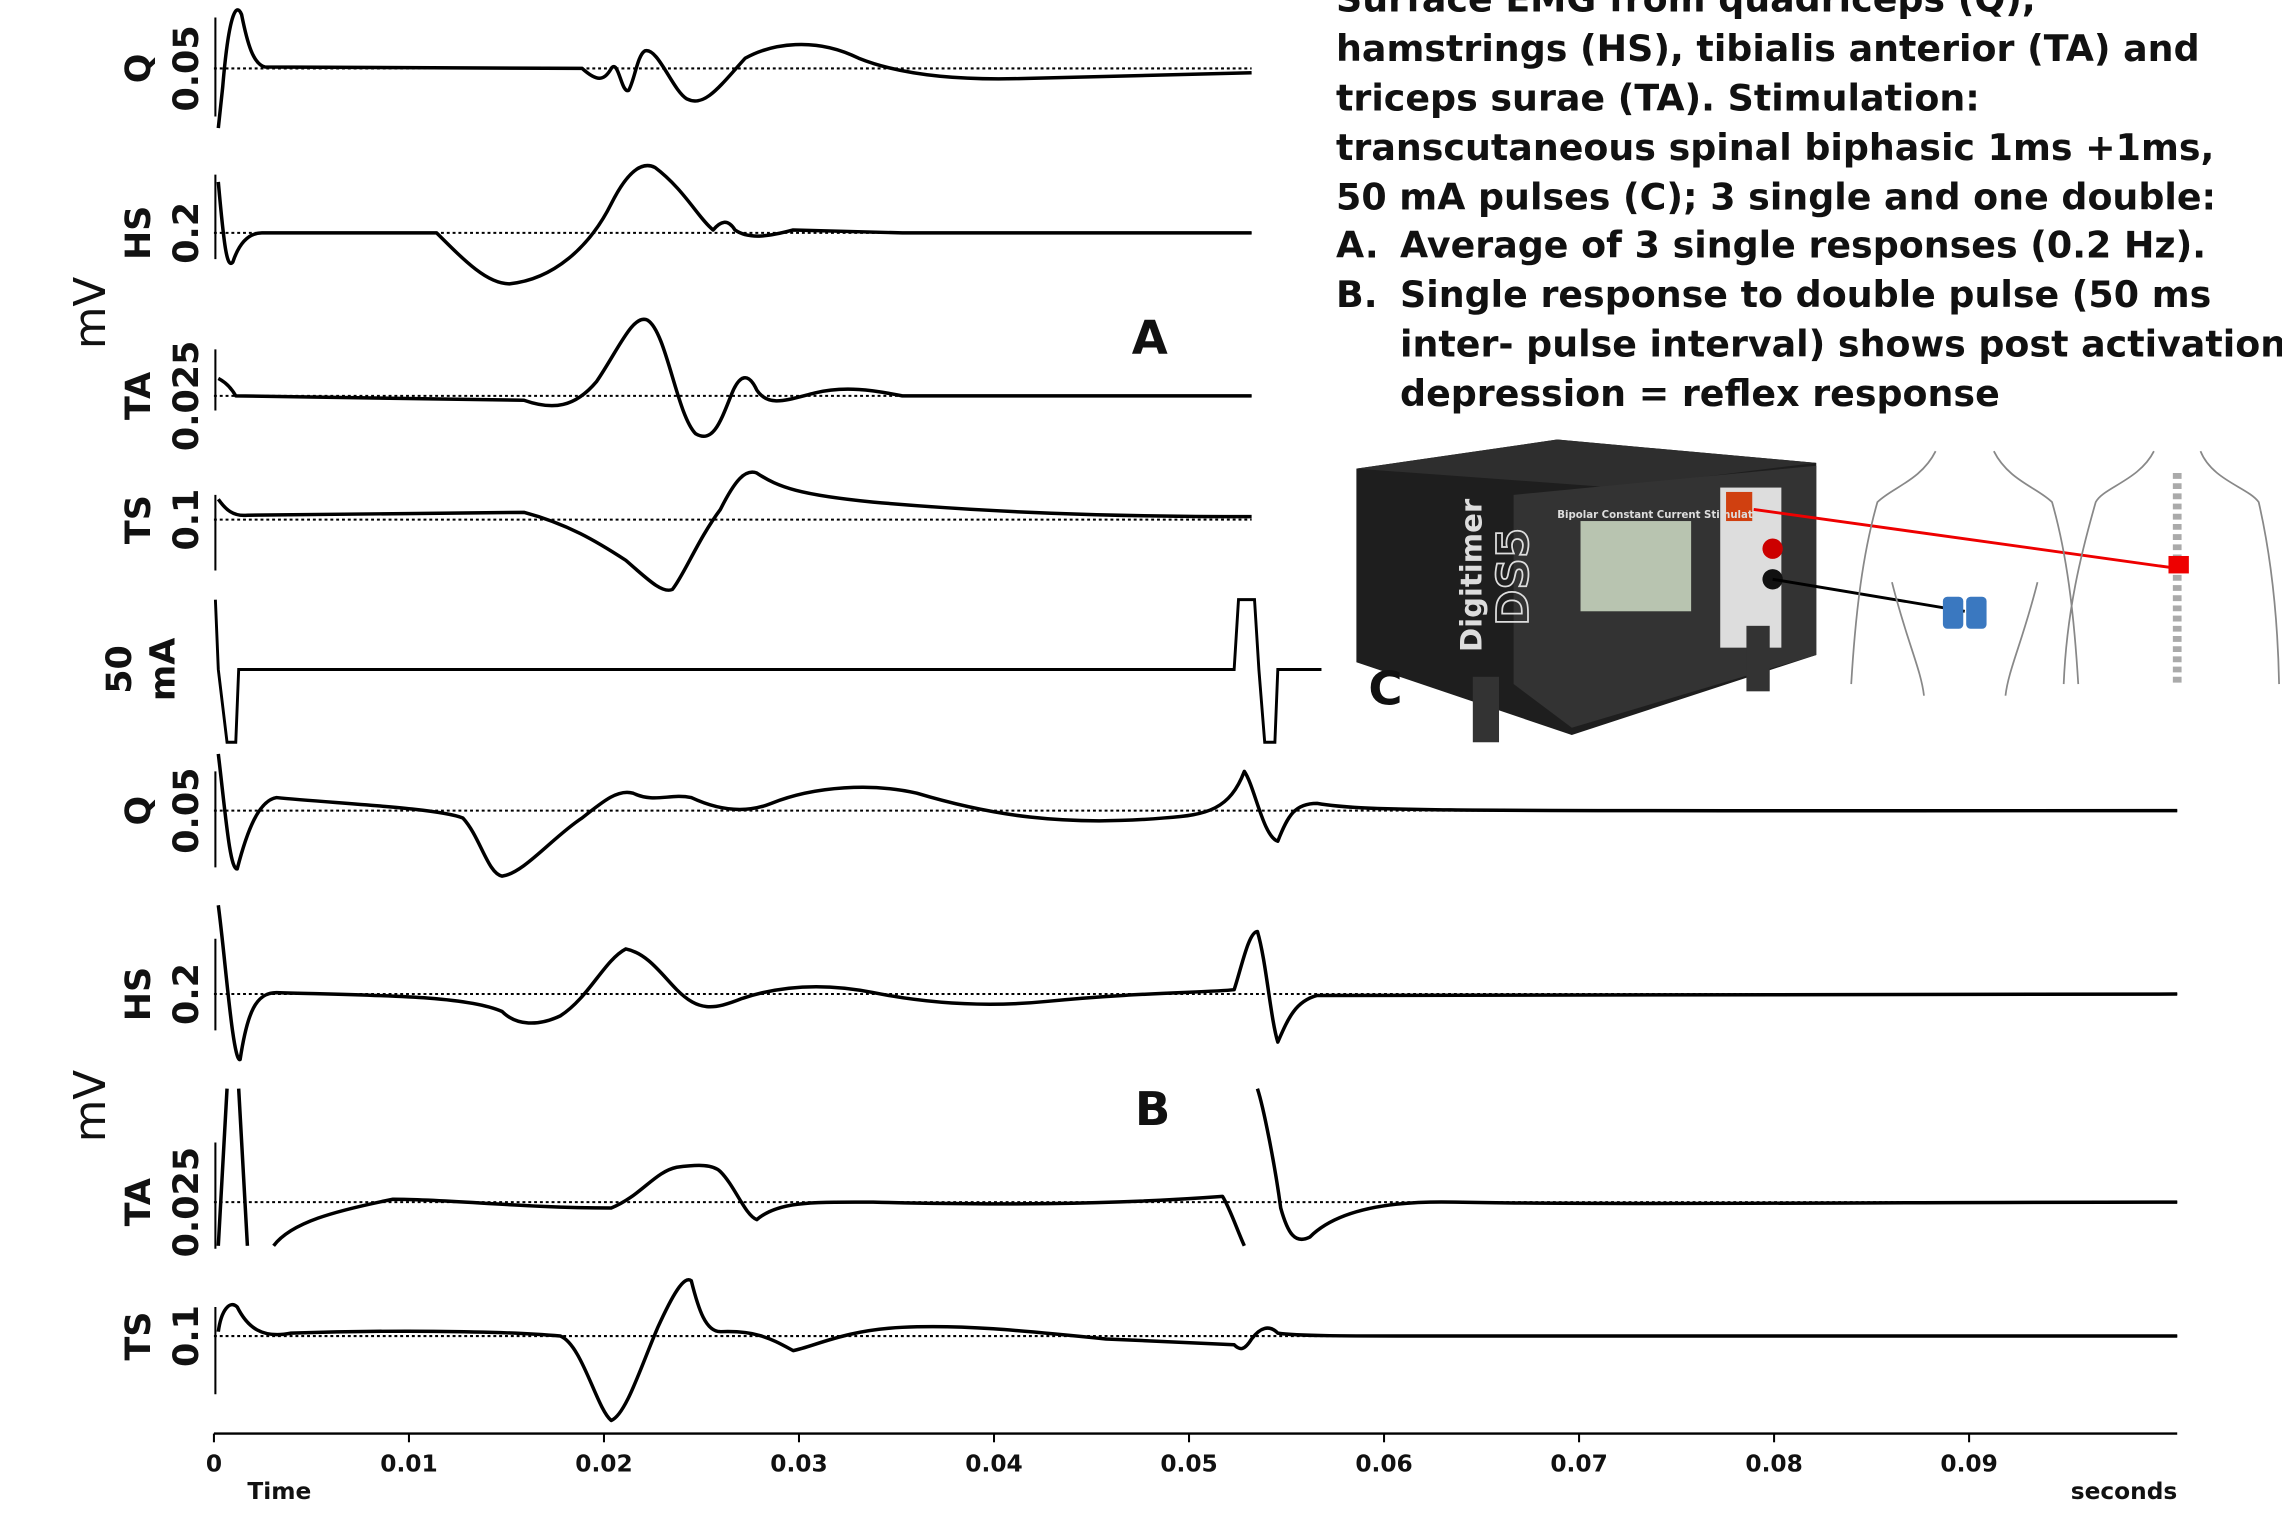 The height and width of the screenshot is (1518, 2282). Describe the element at coordinates (993, 1463) in the screenshot. I see `x-tick-label: 0.04` at that location.